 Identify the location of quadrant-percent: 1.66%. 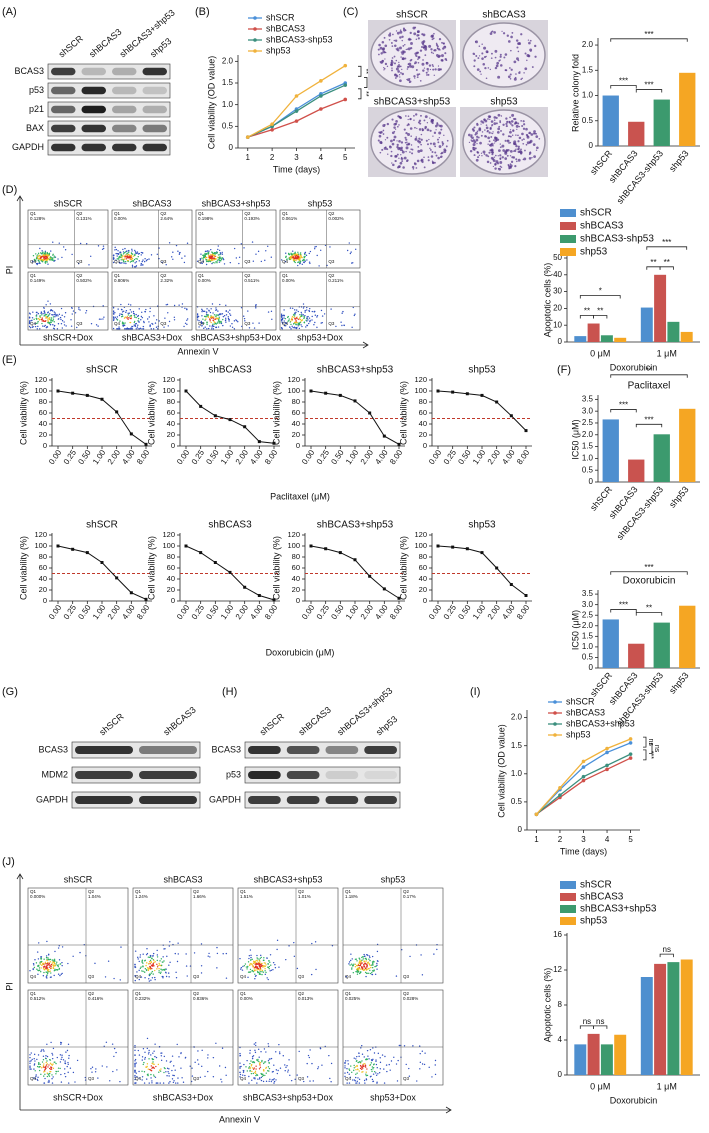
(199, 896).